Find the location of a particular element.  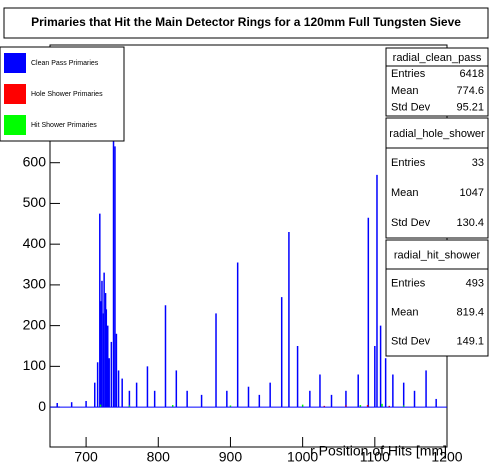

y-tick-label: 0 is located at coordinates (42, 406).